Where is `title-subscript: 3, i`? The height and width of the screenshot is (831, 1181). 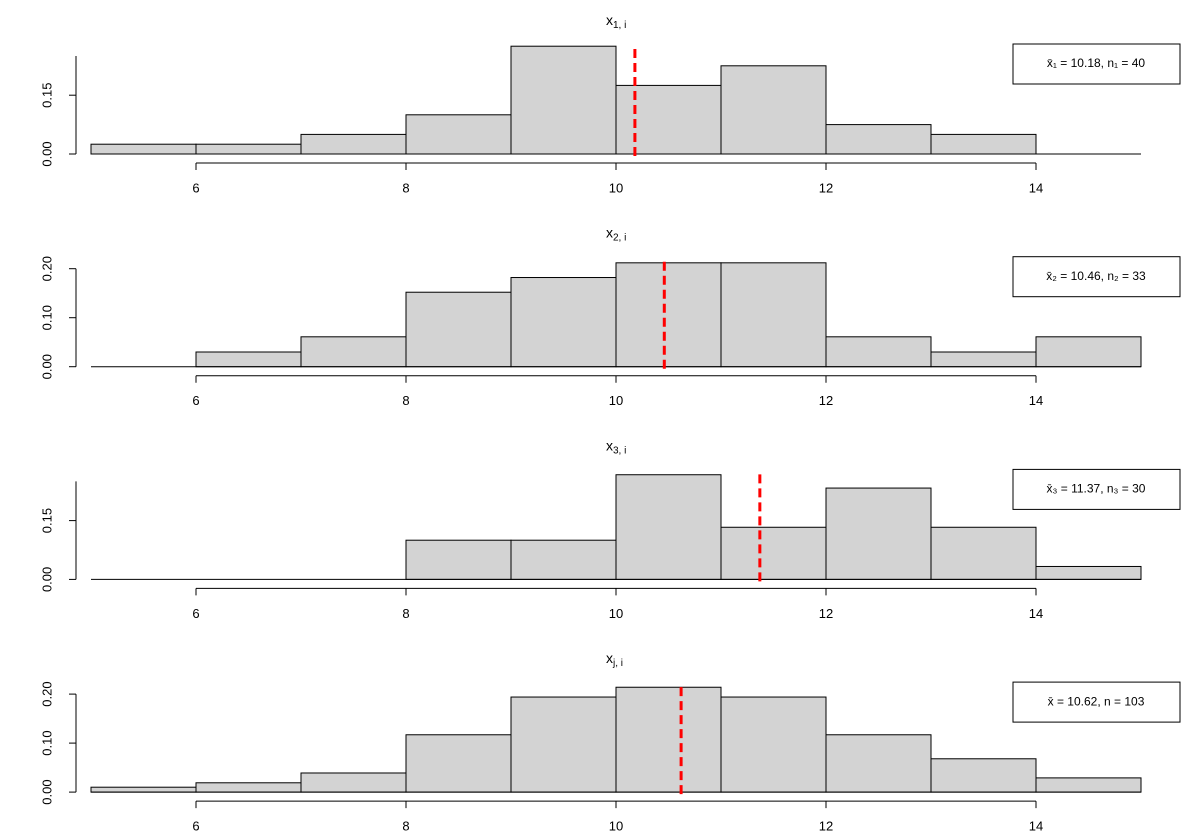
title-subscript: 3, i is located at coordinates (619, 450).